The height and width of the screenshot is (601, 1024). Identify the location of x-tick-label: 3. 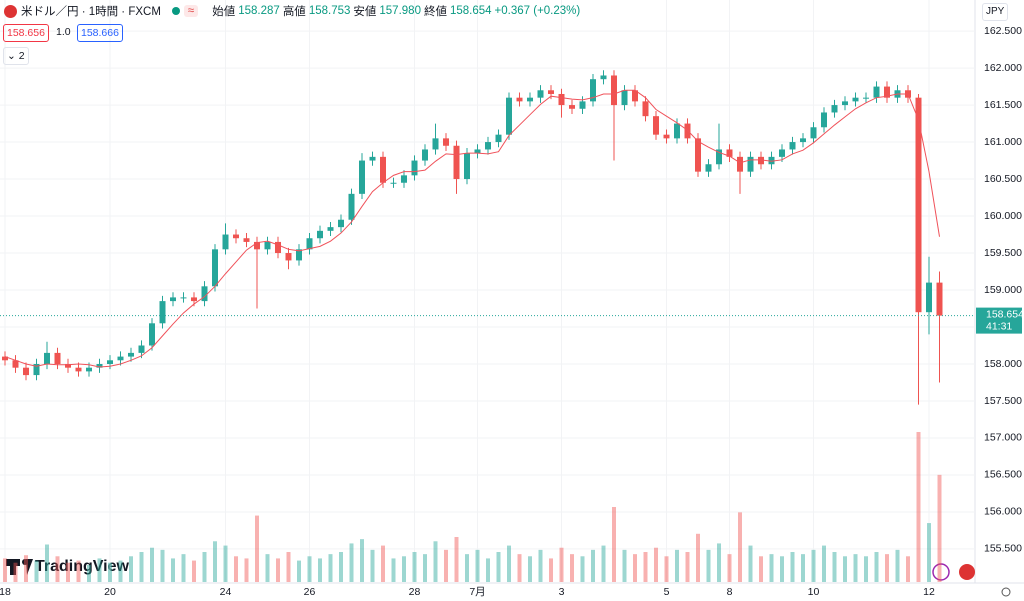
(562, 592).